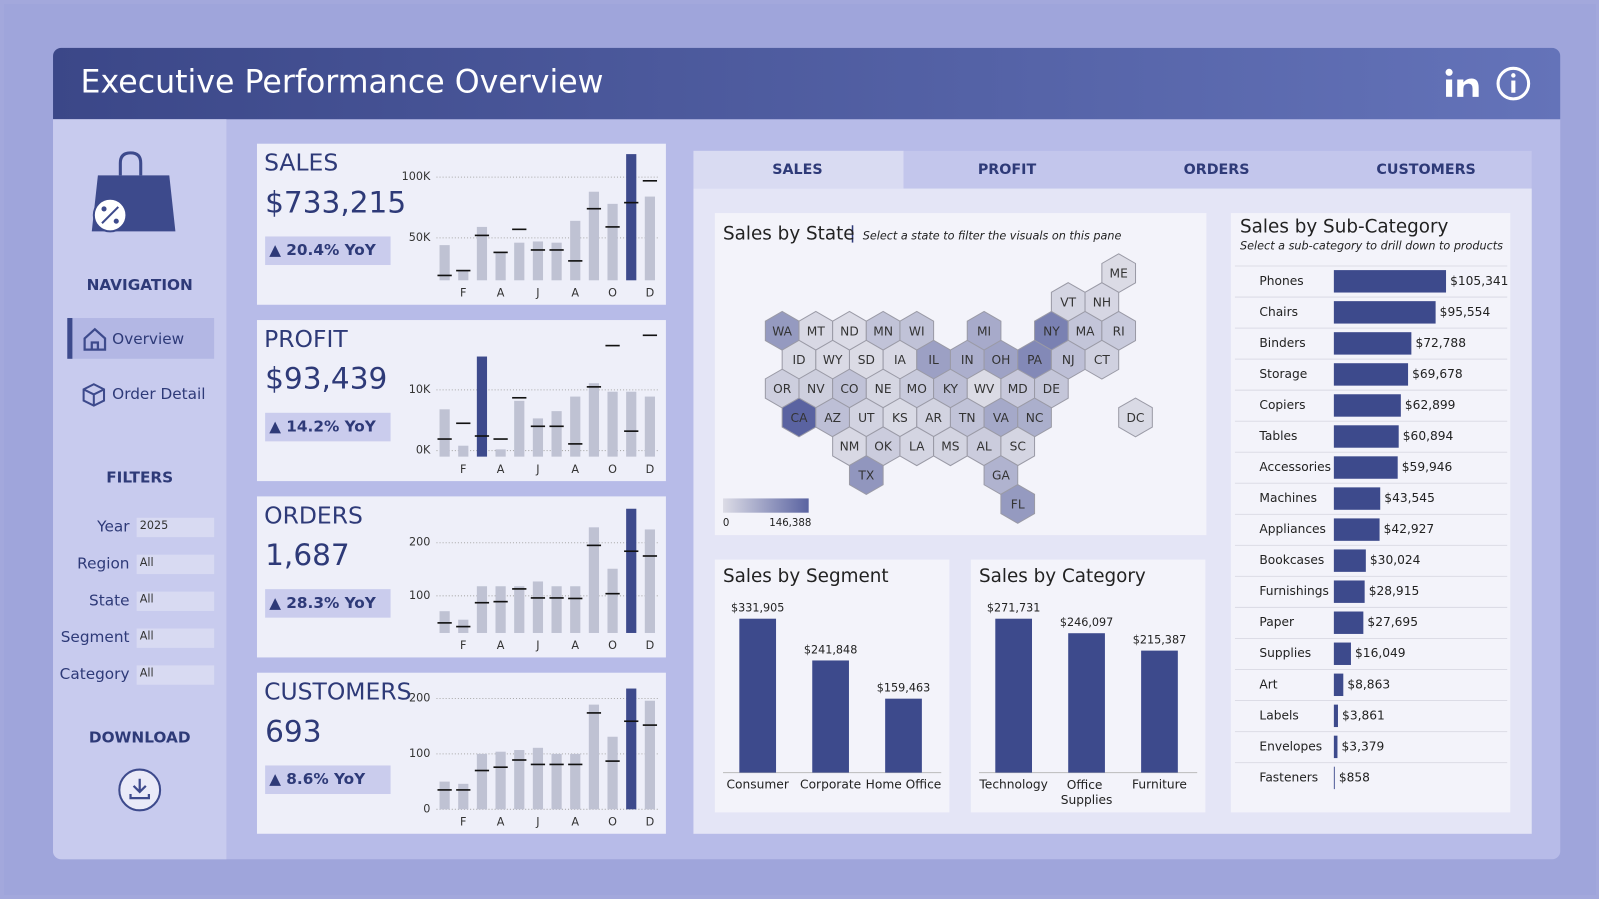 The height and width of the screenshot is (899, 1599). What do you see at coordinates (337, 692) in the screenshot?
I see `kpi-title: CUSTOMERS` at bounding box center [337, 692].